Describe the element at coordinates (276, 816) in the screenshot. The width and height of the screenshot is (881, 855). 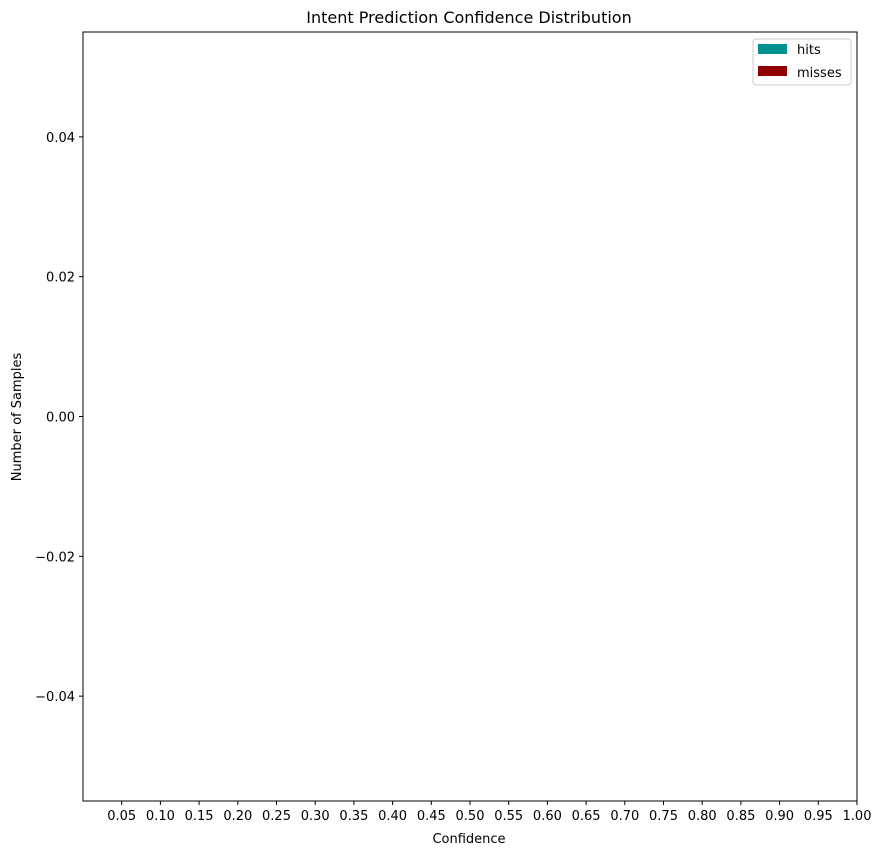
I see `x-tick-label: 0.25` at that location.